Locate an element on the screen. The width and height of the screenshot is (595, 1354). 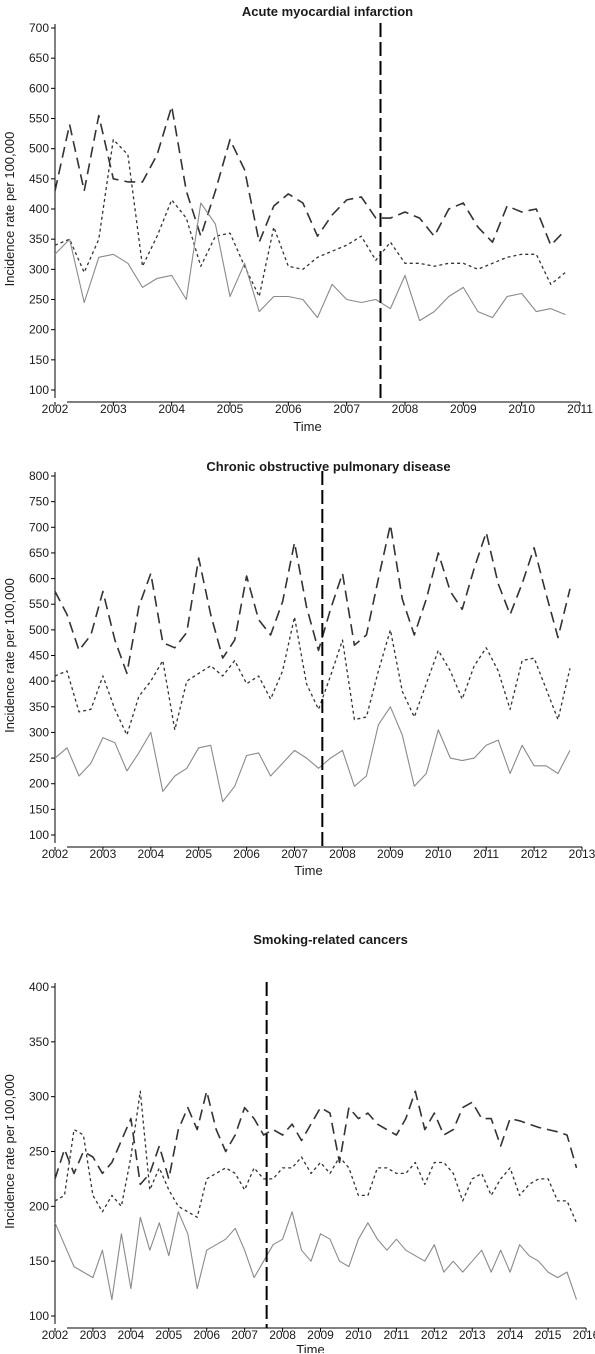
y-tick-label: 750 is located at coordinates (39, 502).